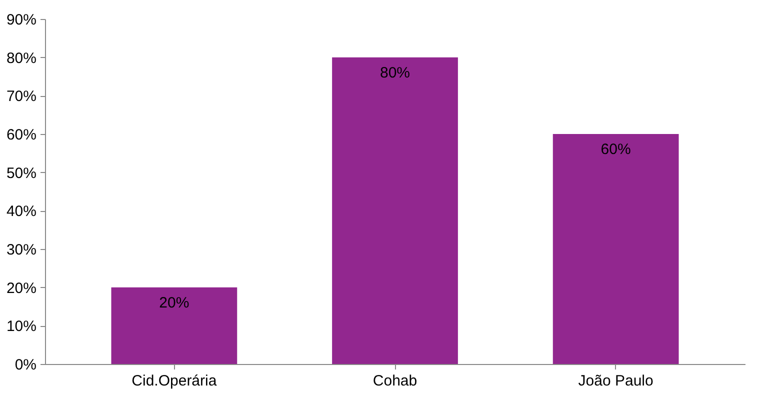  I want to click on data-label: 60%, so click(615, 149).